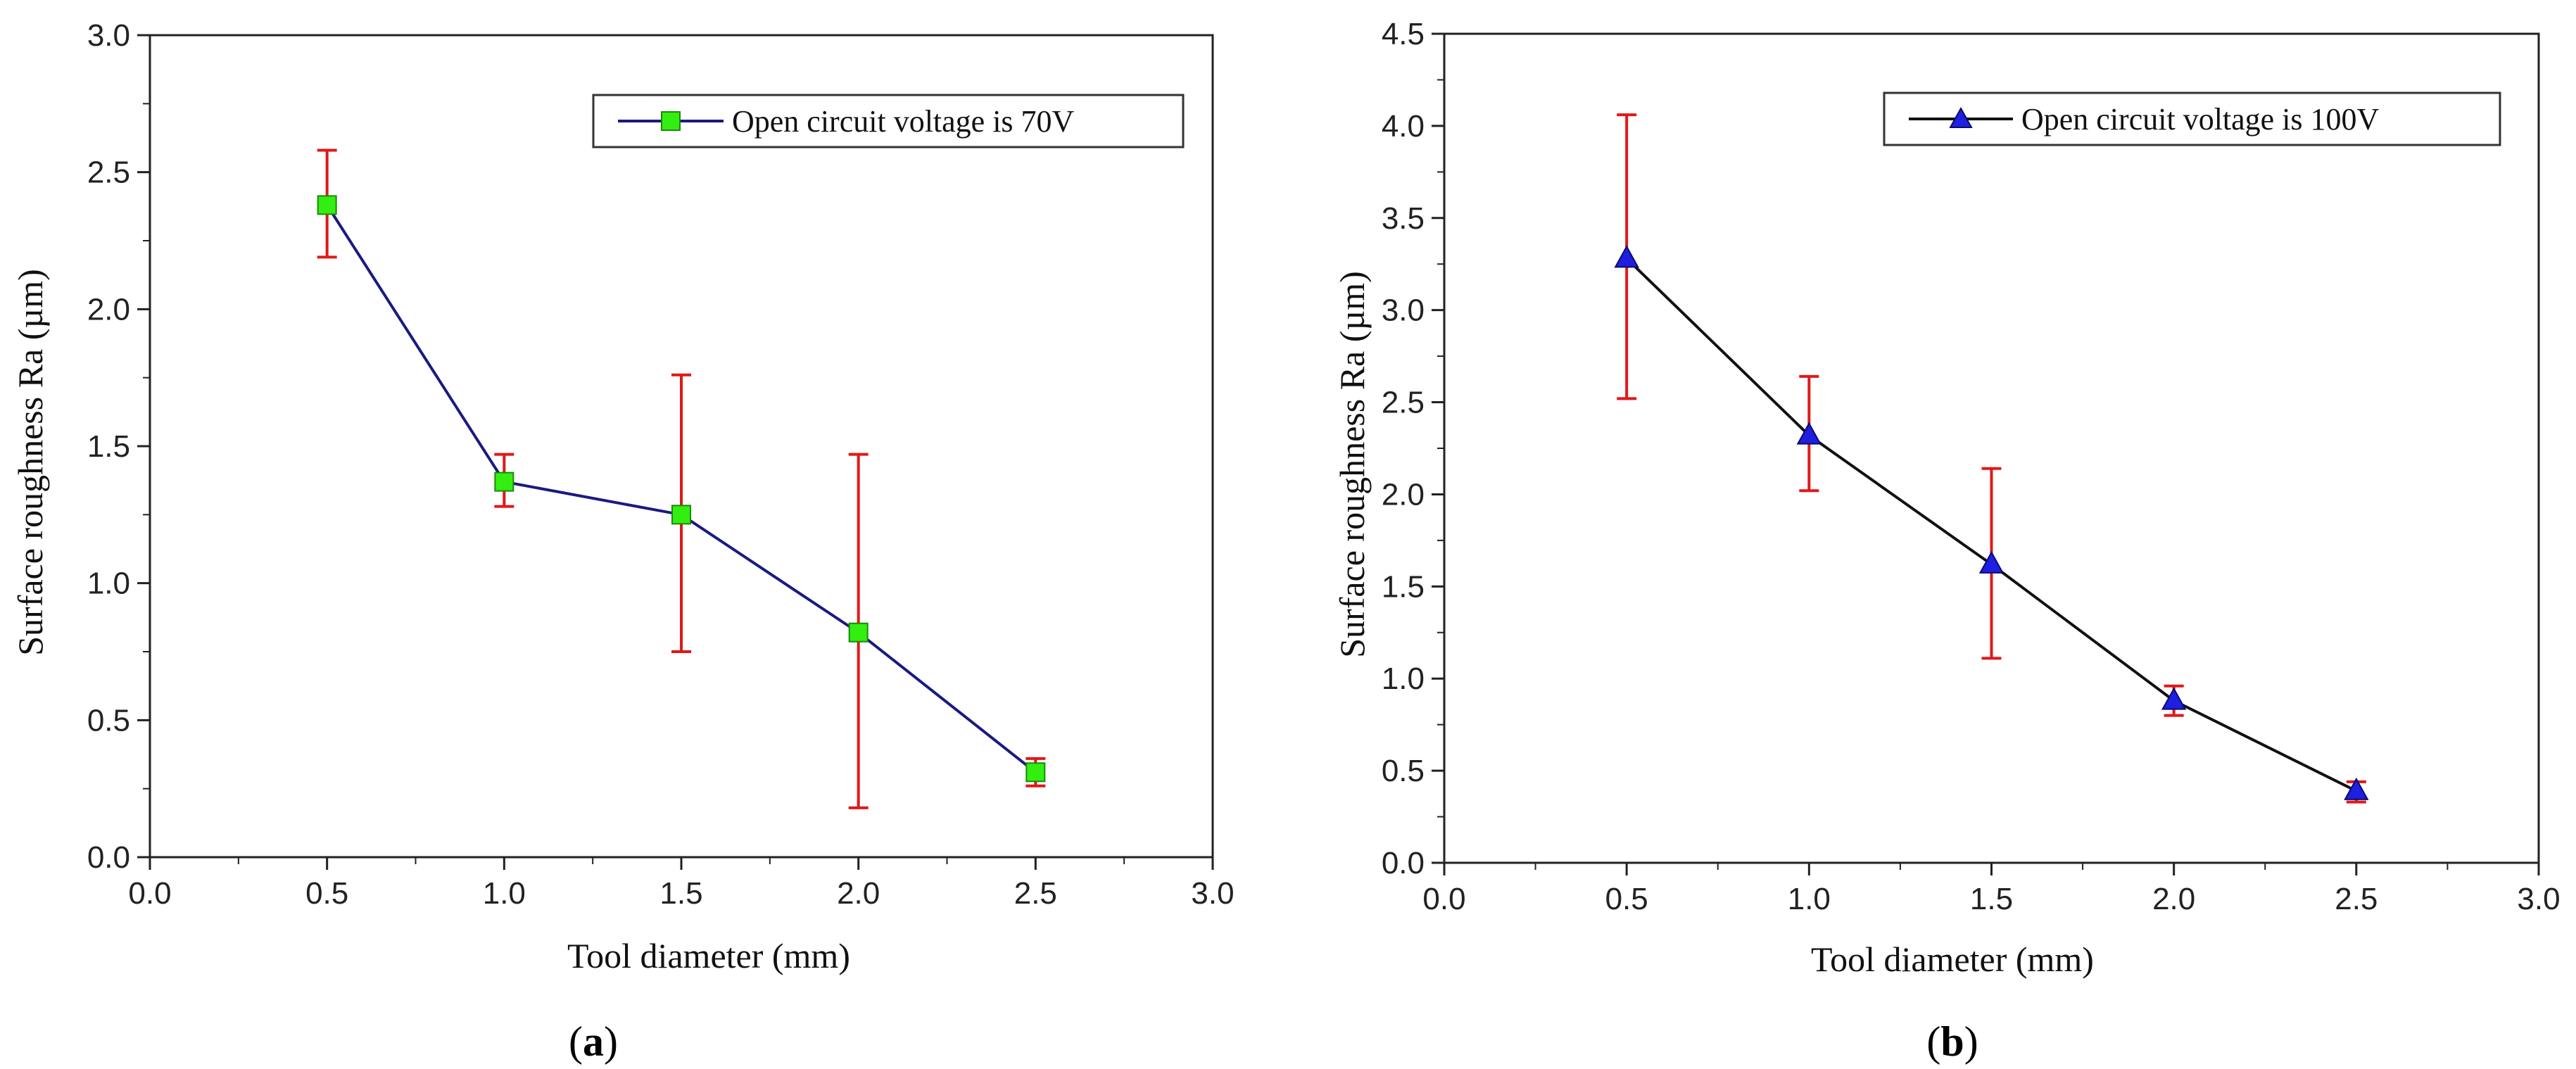  Describe the element at coordinates (1352, 464) in the screenshot. I see `panel-b-y-axis-title: Surface roughness Ra (µm)` at that location.